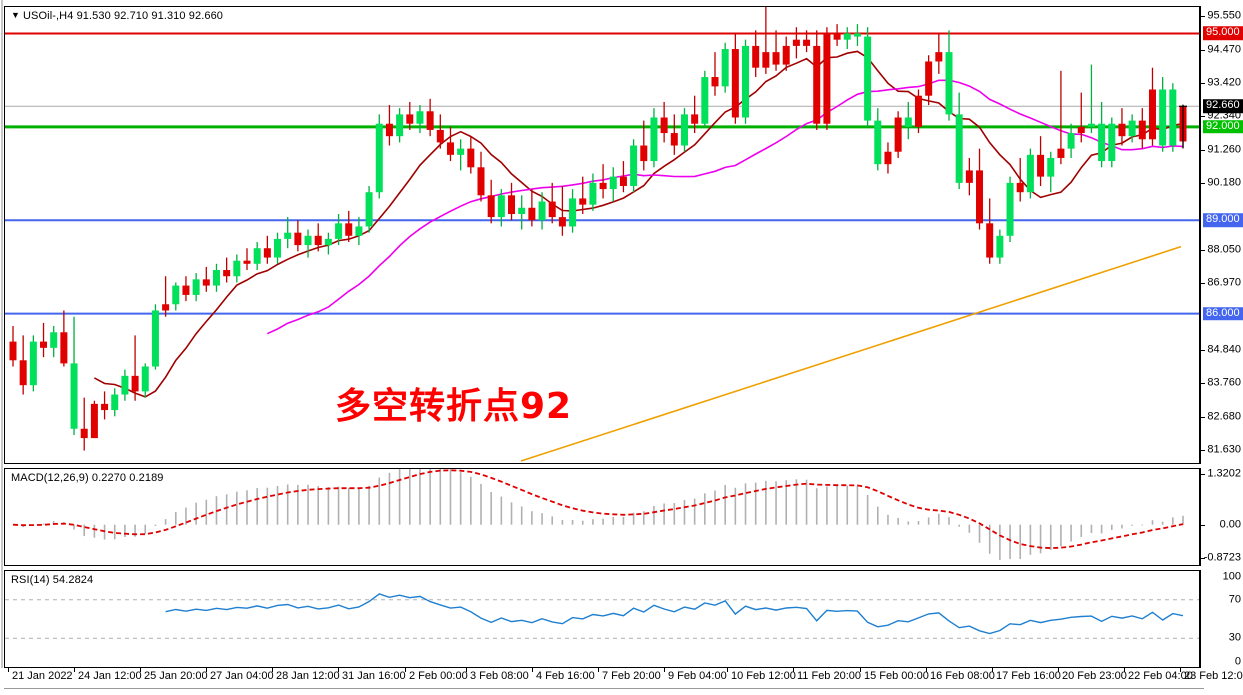  I want to click on time-axis-label: 11 Feb 20:00, so click(829, 676).